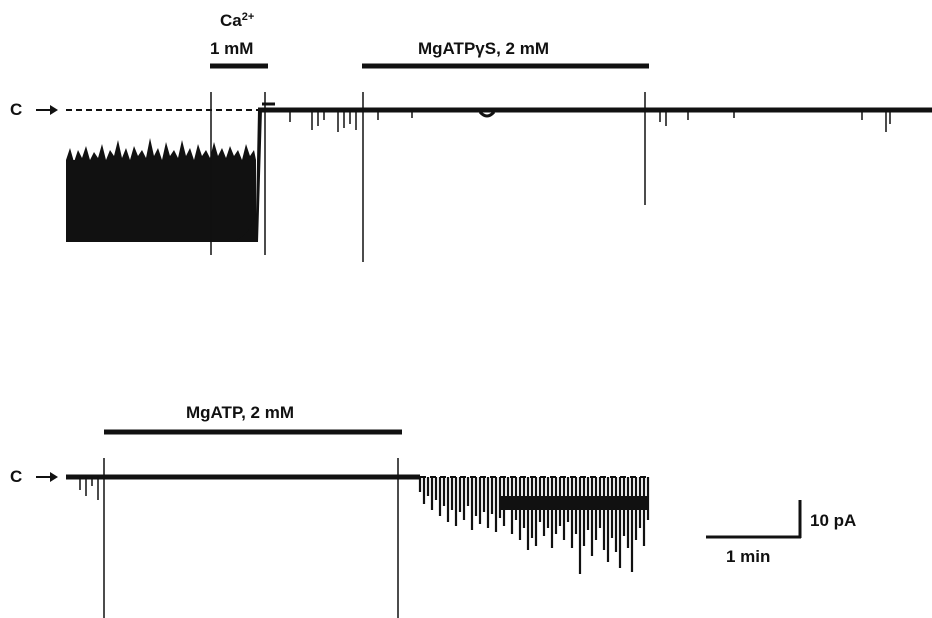  I want to click on brief-openings-bottom, so click(89, 488).